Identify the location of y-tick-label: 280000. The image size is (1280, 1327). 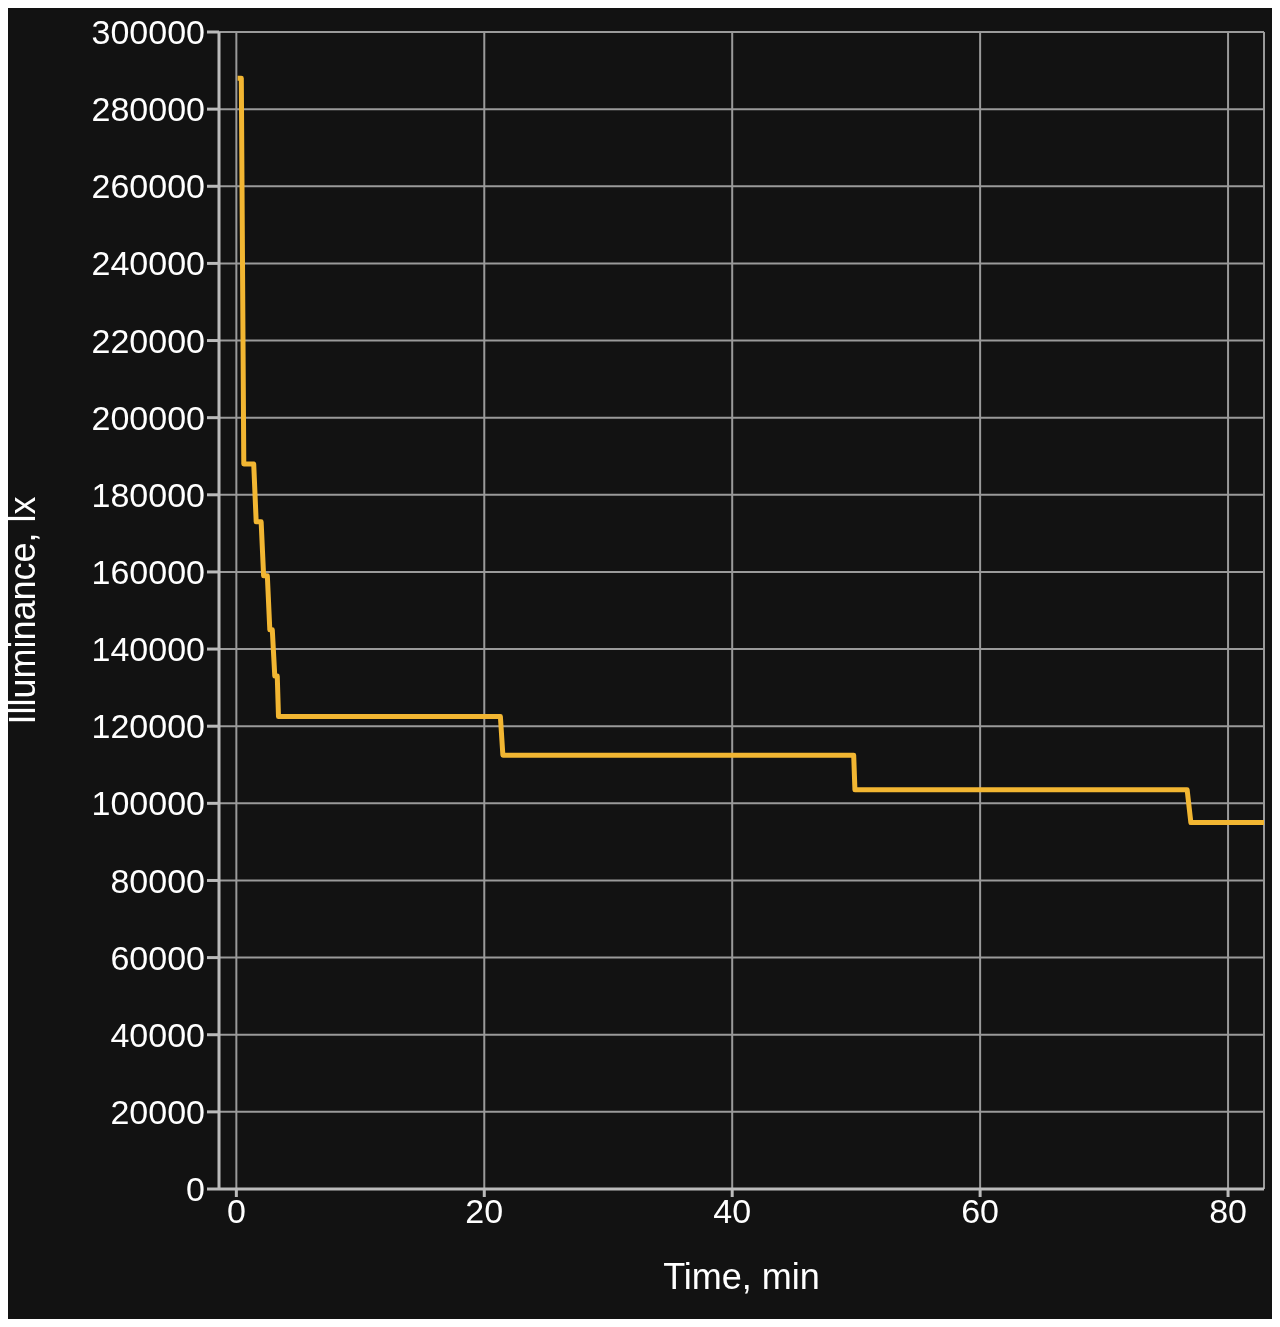
(148, 109).